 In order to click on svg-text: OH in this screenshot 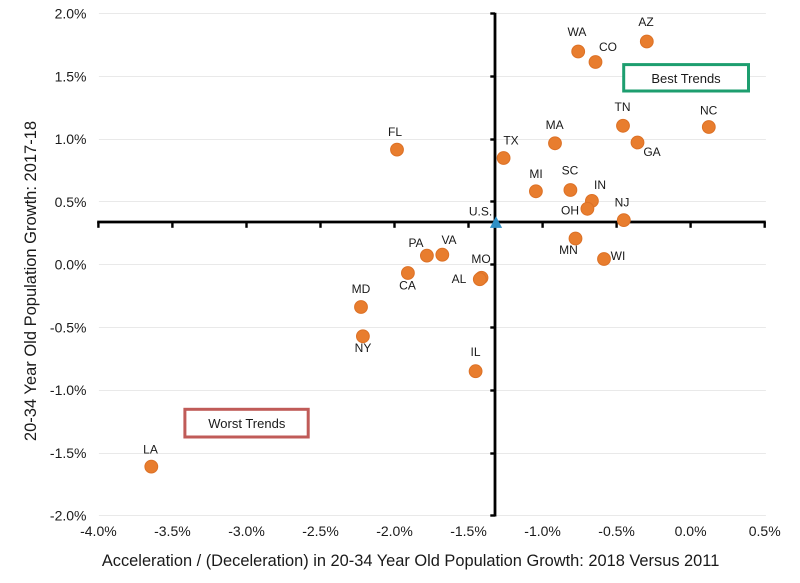, I will do `click(570, 211)`.